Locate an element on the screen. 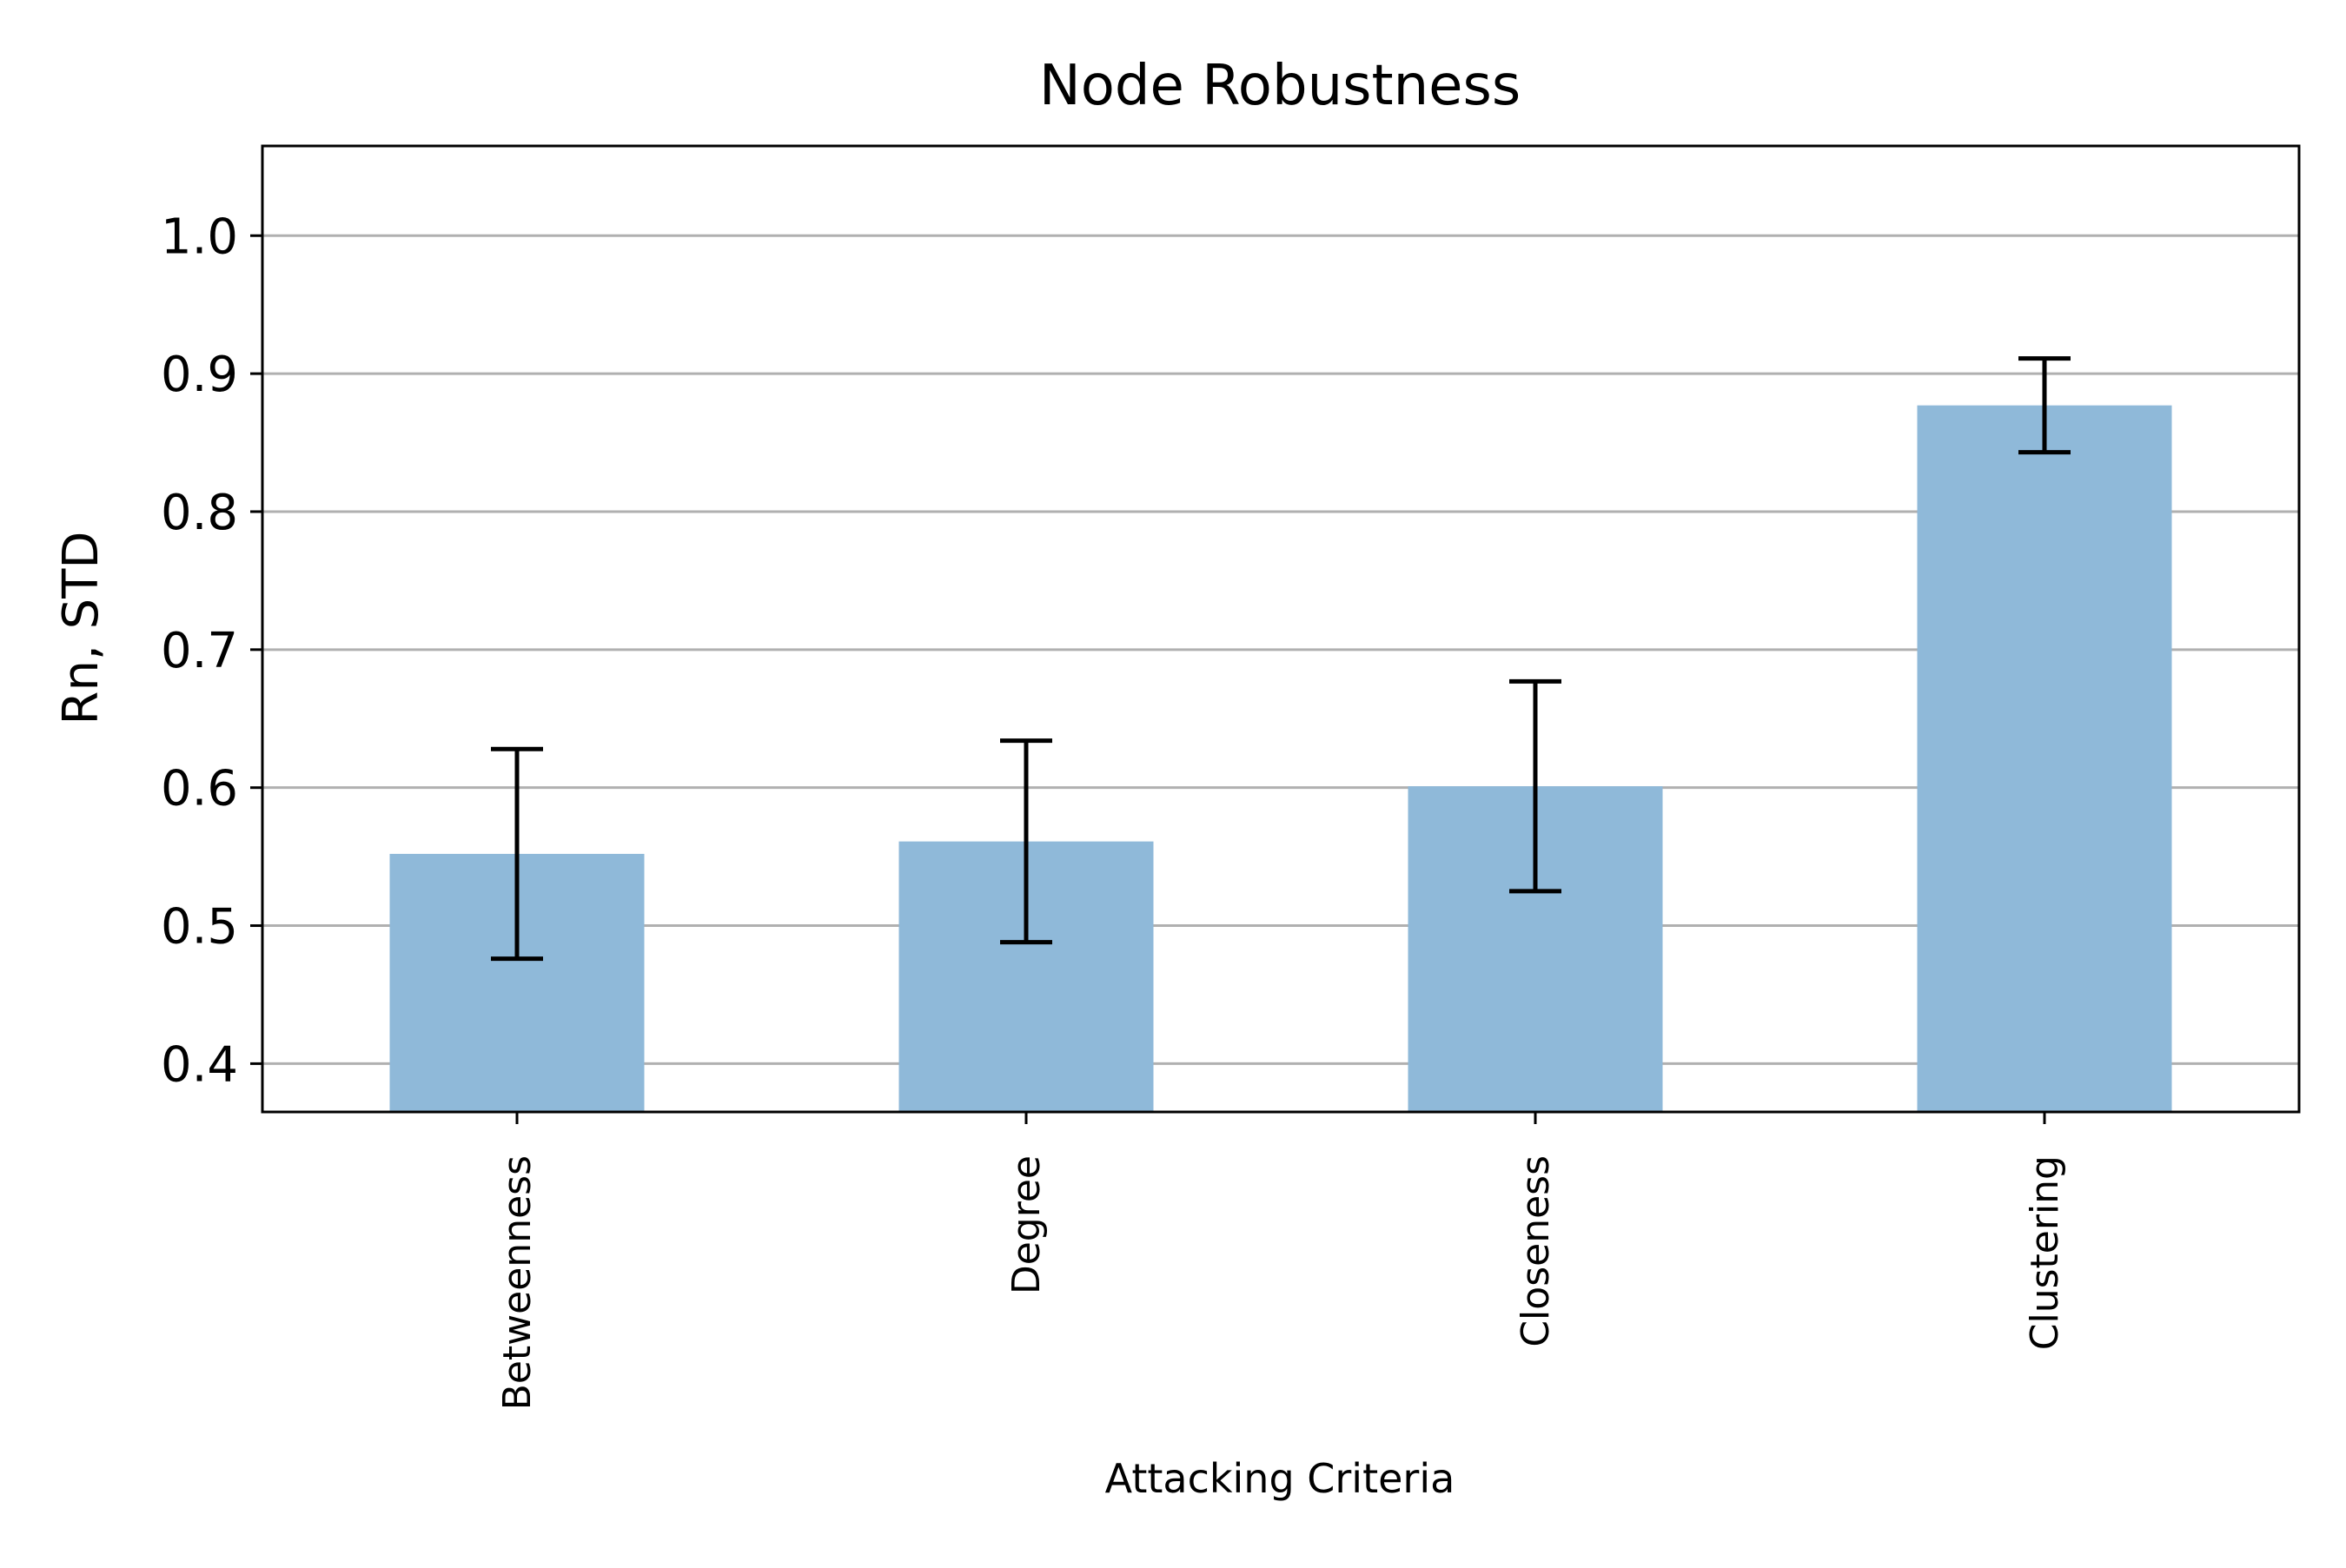 The width and height of the screenshot is (2346, 1568). y-tick-label: 1.0 is located at coordinates (200, 236).